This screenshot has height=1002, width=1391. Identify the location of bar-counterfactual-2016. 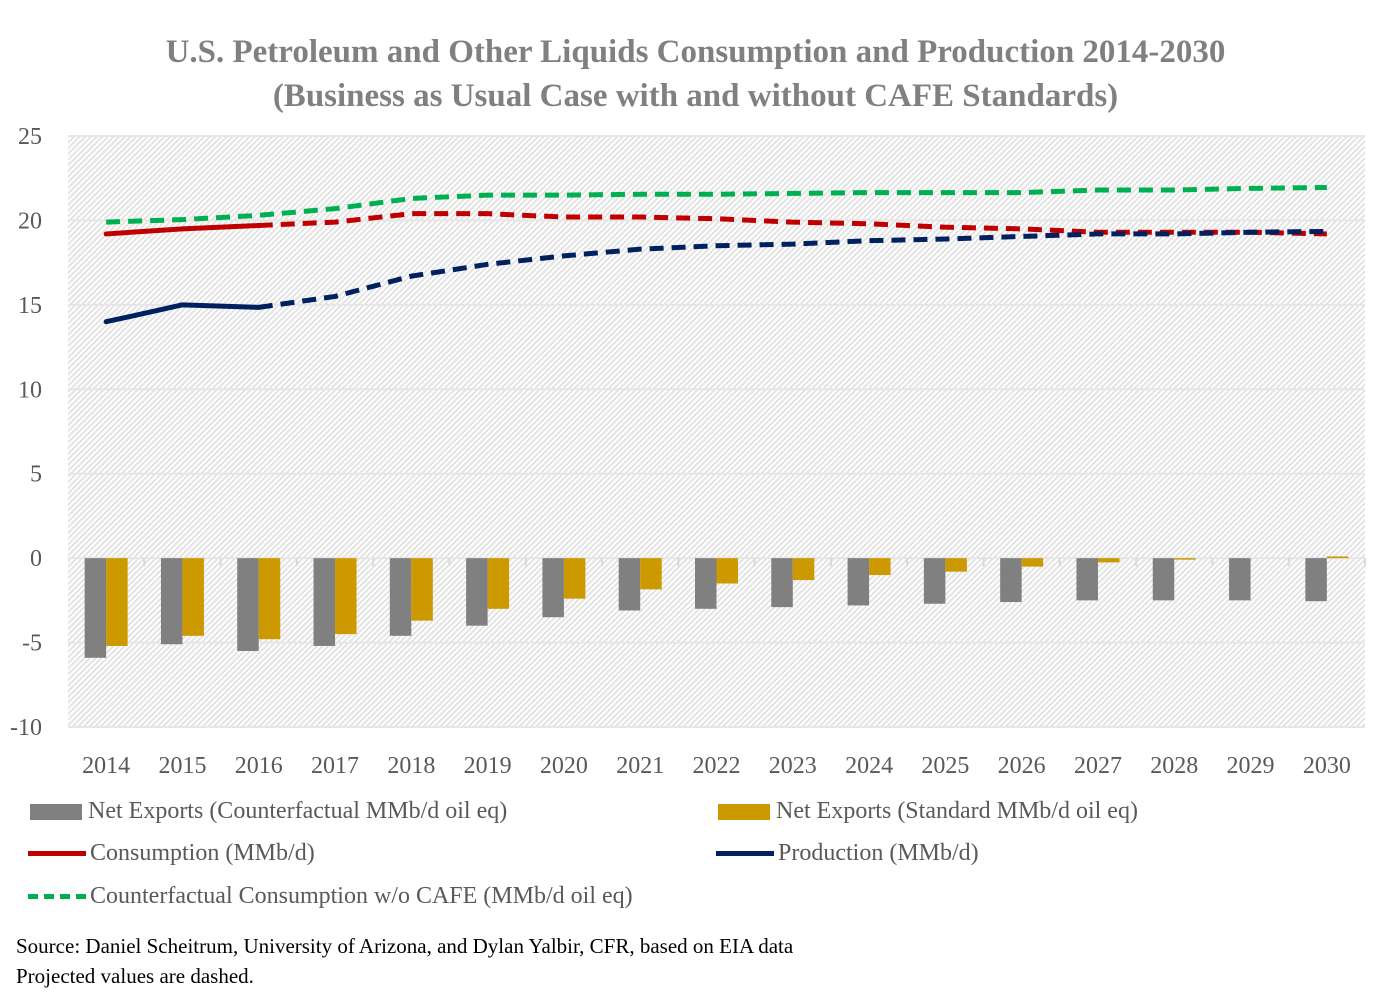
(248, 605).